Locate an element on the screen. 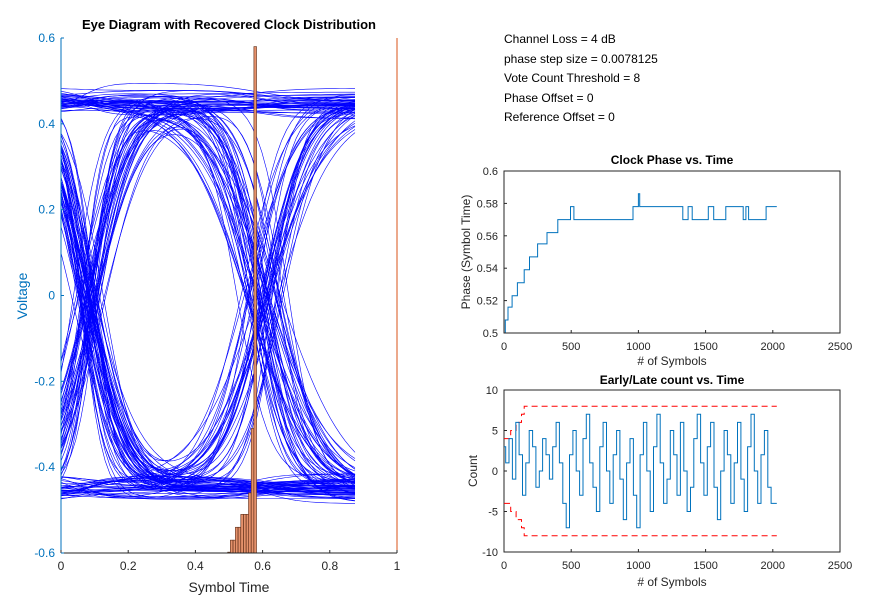 This screenshot has width=870, height=606. y-tick-label: 10 is located at coordinates (492, 391).